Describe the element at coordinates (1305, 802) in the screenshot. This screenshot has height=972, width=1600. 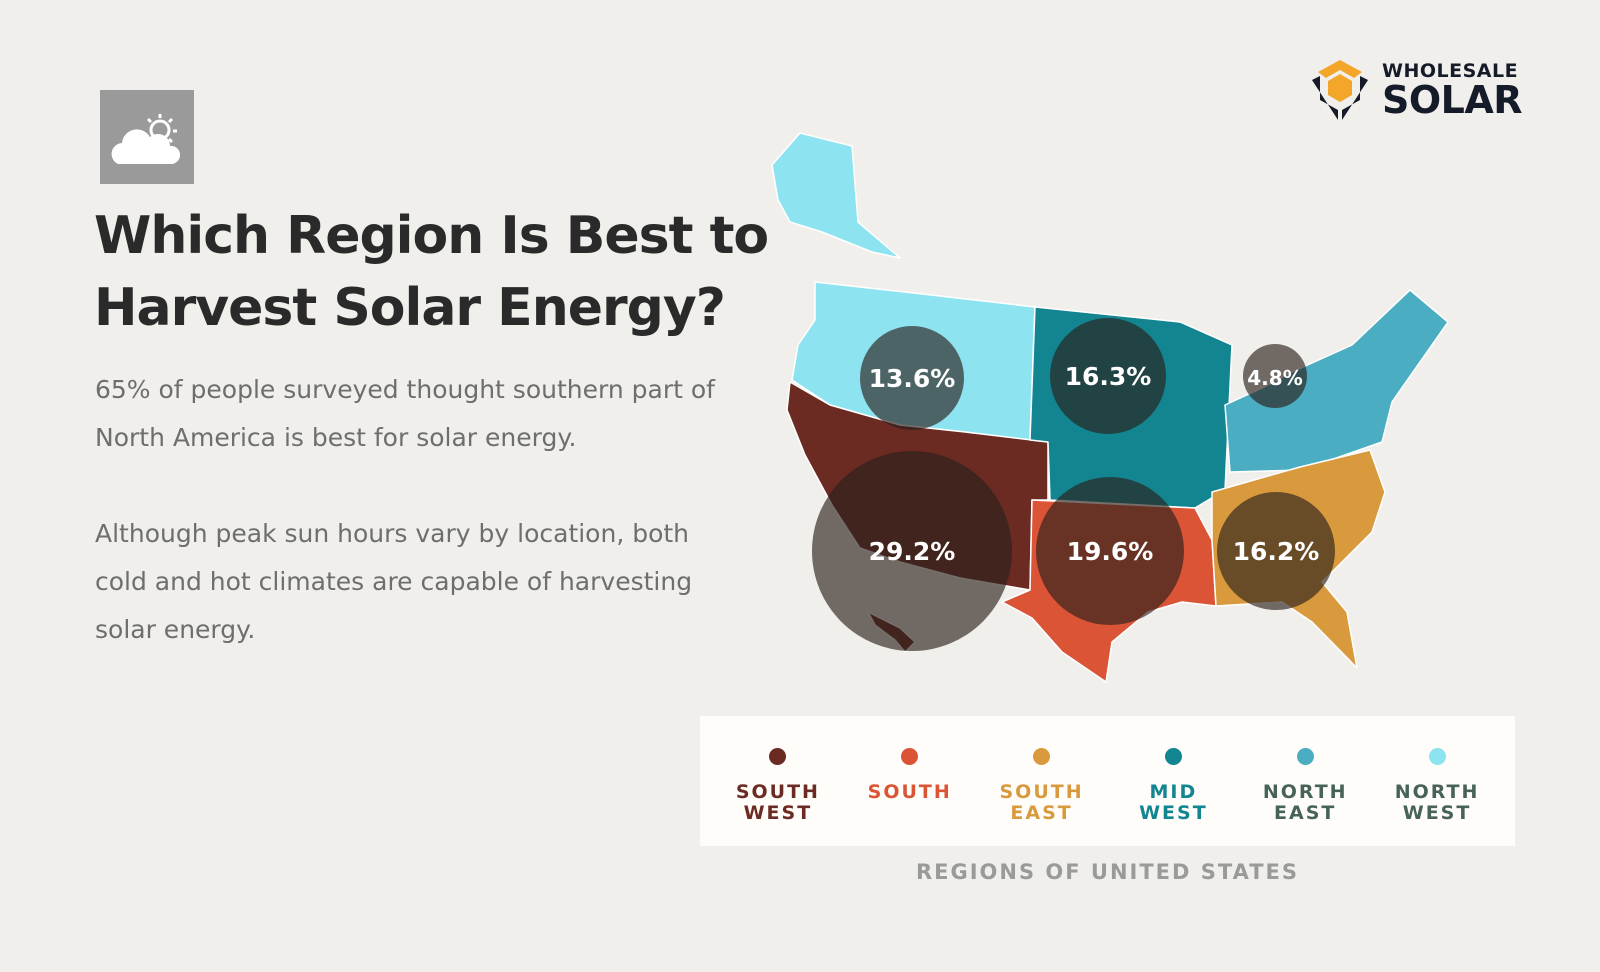
I see `legend-label: NORTH EAST` at that location.